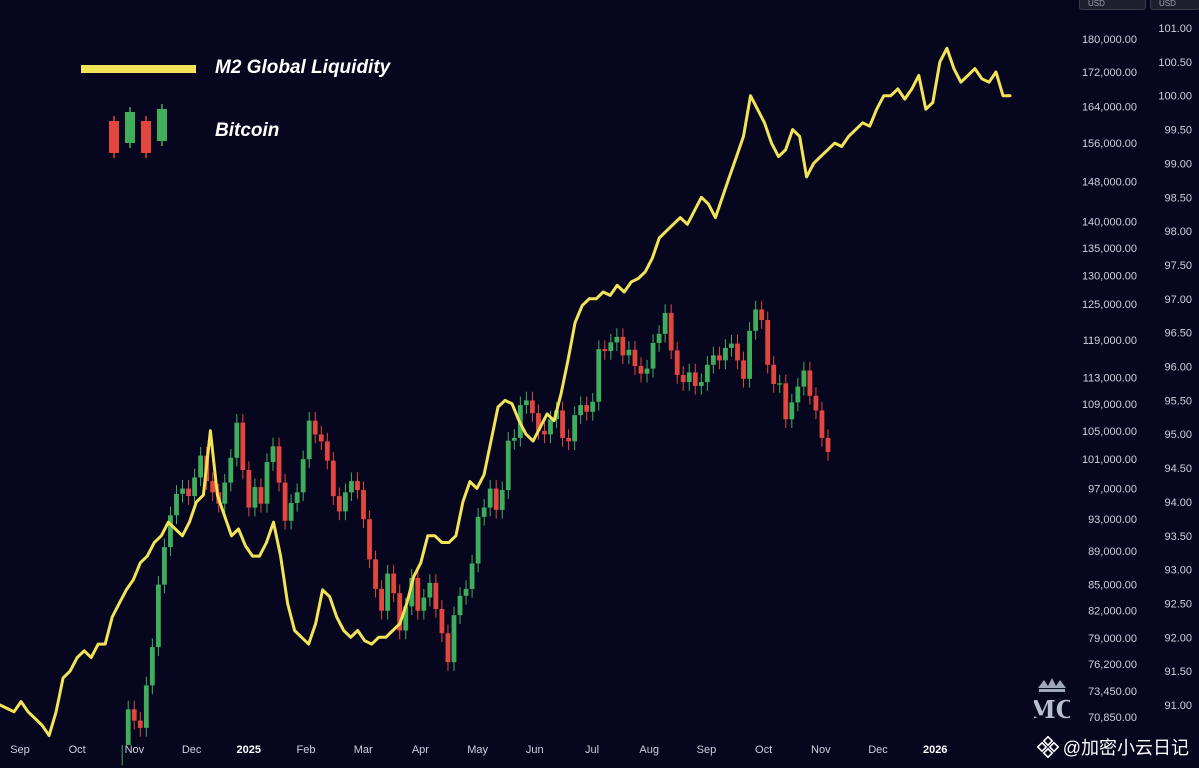  What do you see at coordinates (1109, 305) in the screenshot?
I see `btc-axis-tick-label: 125,000.00` at bounding box center [1109, 305].